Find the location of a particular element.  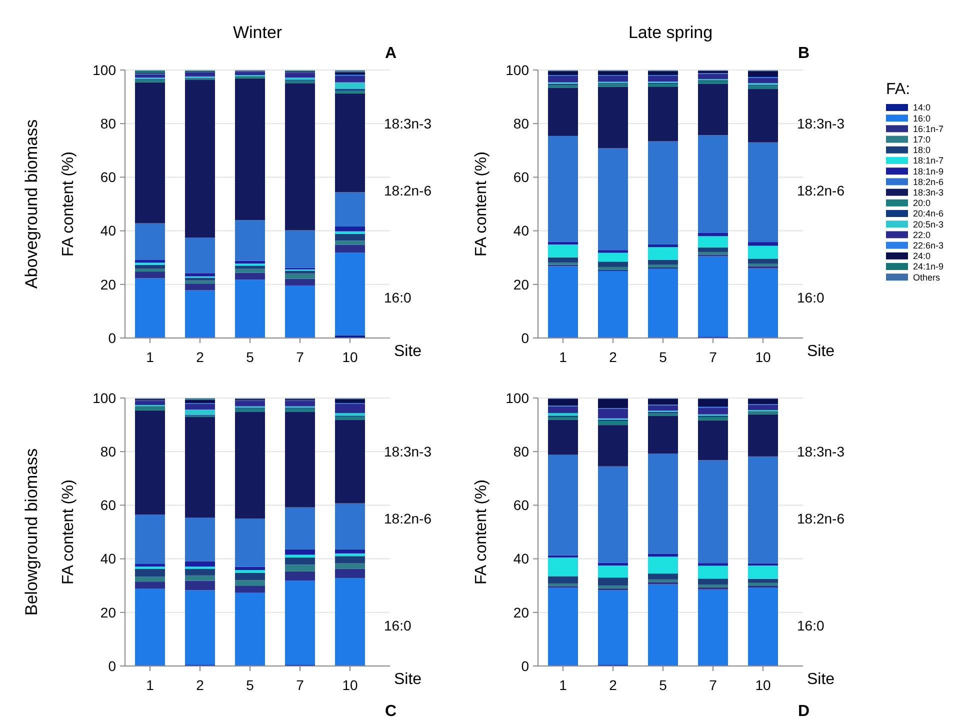

text: Aboveground biomass is located at coordinates (31, 204).